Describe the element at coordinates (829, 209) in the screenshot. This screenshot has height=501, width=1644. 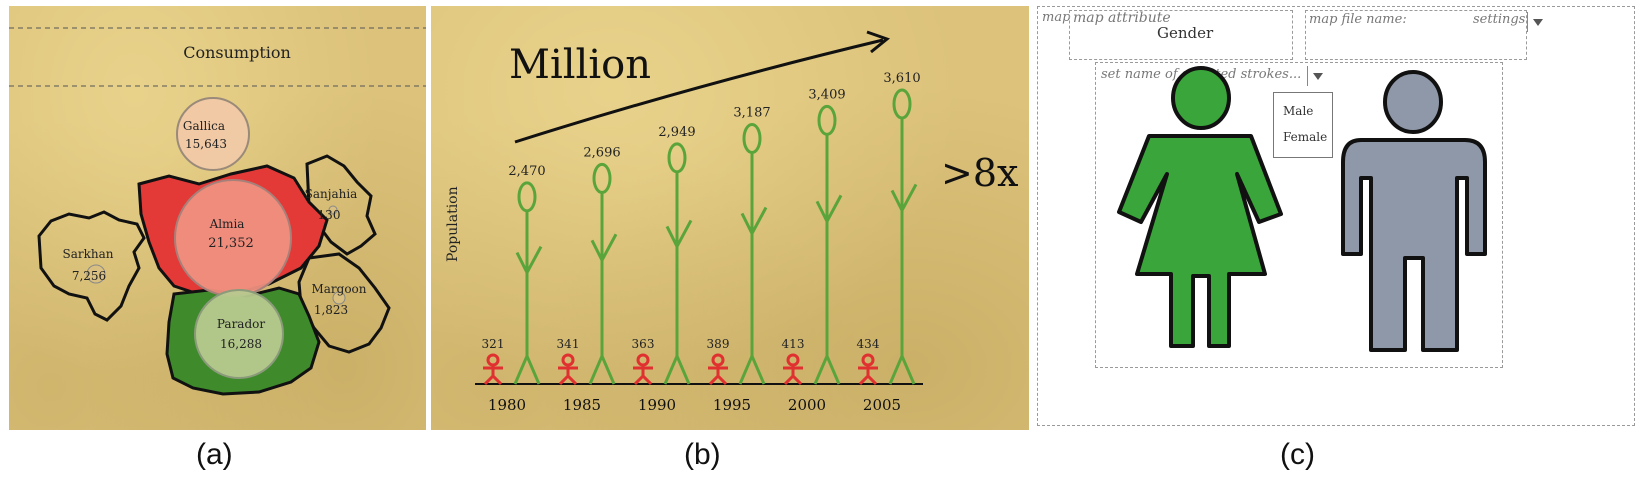
I see `stalk-arms-2000` at that location.